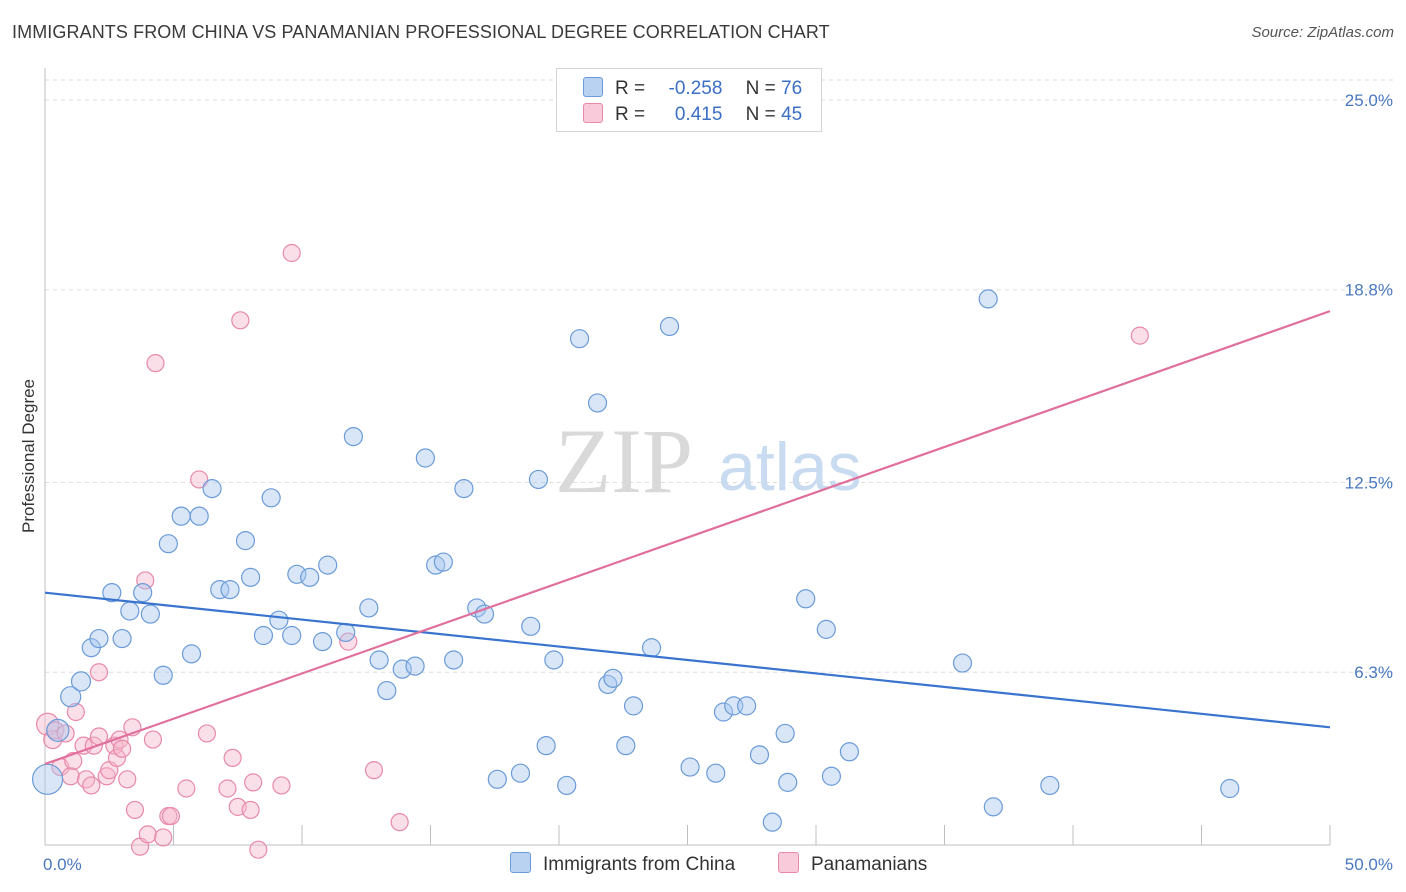 The height and width of the screenshot is (892, 1406). I want to click on source-label: Source: ZipAtlas.com, so click(1322, 32).